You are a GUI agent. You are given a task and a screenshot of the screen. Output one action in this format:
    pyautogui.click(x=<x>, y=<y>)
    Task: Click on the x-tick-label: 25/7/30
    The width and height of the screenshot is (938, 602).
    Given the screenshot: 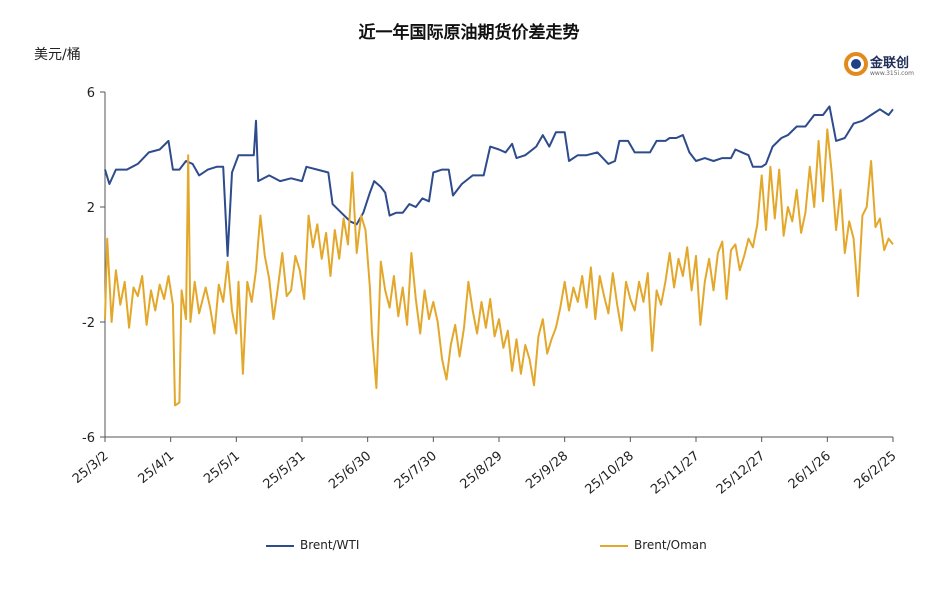 What is the action you would take?
    pyautogui.click(x=416, y=471)
    